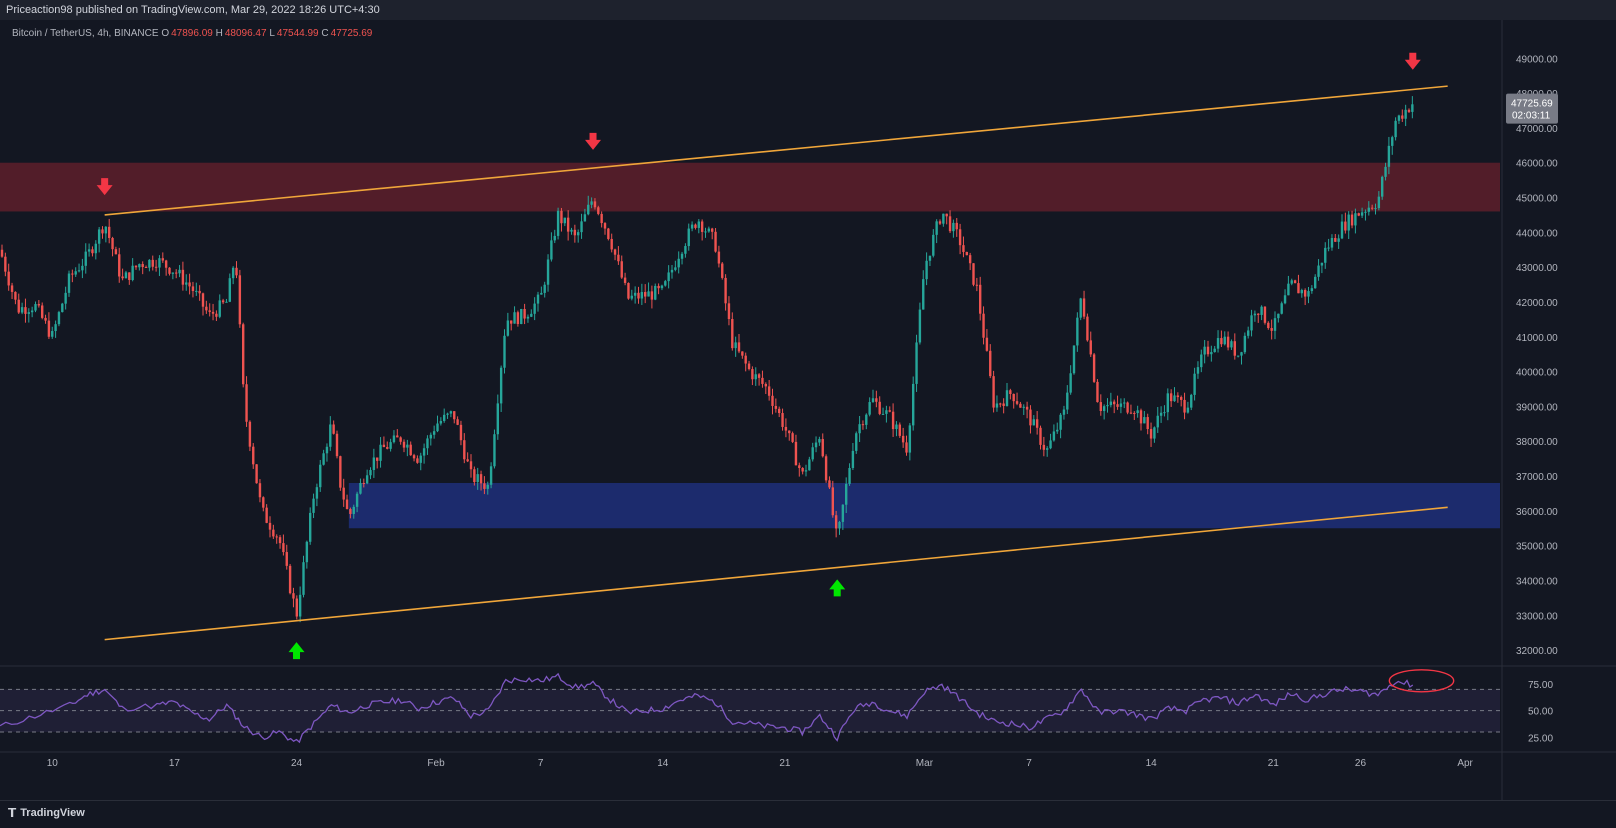  Describe the element at coordinates (46, 813) in the screenshot. I see `tradingview-logo: 𝗧 TradingView` at that location.